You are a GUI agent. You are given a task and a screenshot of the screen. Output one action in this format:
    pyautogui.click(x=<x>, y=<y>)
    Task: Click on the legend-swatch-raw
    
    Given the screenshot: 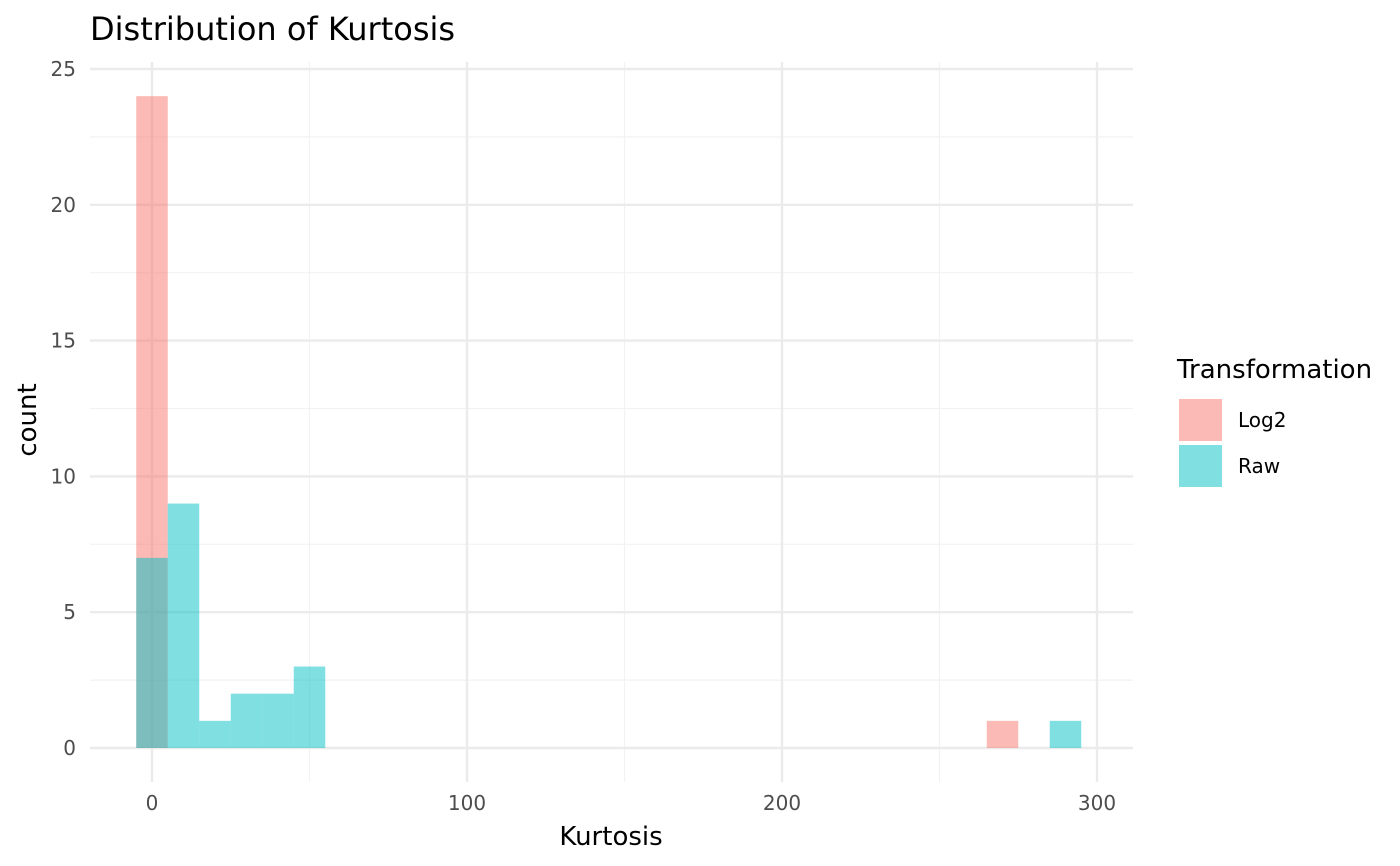 What is the action you would take?
    pyautogui.click(x=1200, y=466)
    